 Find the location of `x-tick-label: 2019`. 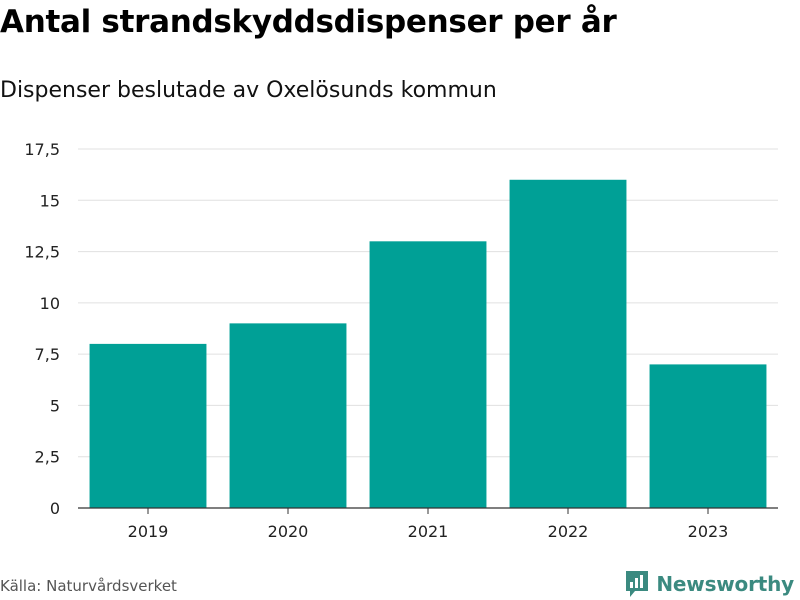

x-tick-label: 2019 is located at coordinates (148, 531).